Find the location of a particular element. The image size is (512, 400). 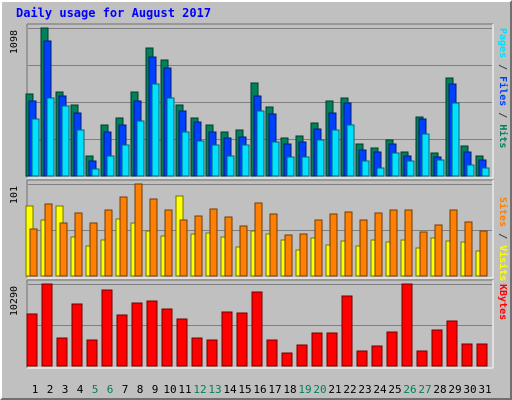

day-label-19: 19 is located at coordinates (304, 389).